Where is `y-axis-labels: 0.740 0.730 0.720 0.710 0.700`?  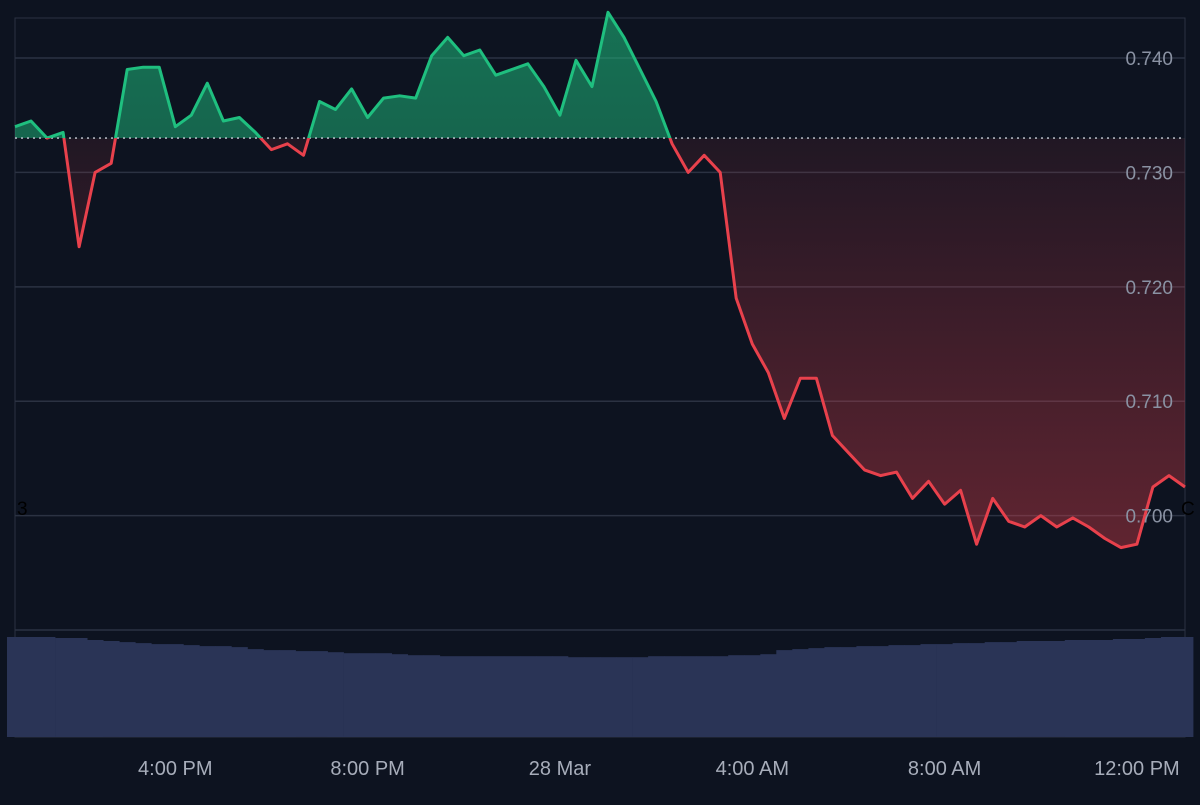 y-axis-labels: 0.740 0.730 0.720 0.710 0.700 is located at coordinates (1149, 288).